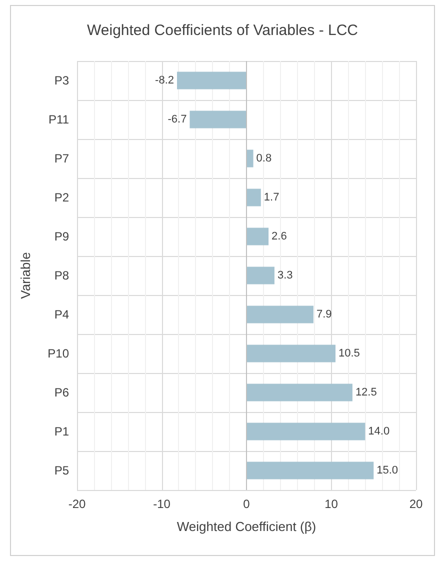  I want to click on data-label: 12.5, so click(366, 392).